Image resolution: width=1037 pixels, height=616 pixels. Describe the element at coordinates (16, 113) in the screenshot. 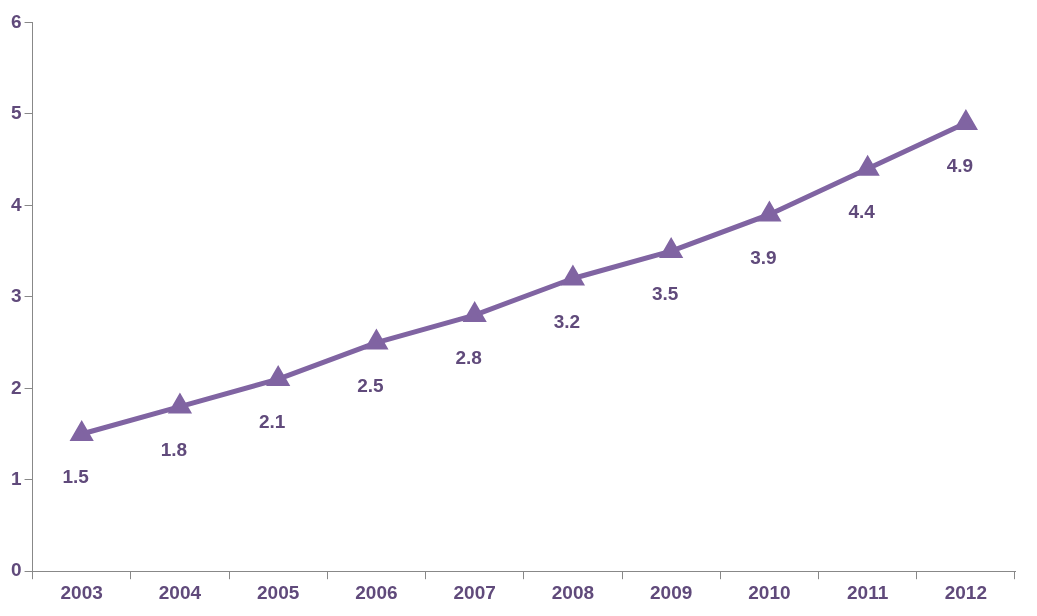

I see `y-tick-label: 5` at that location.